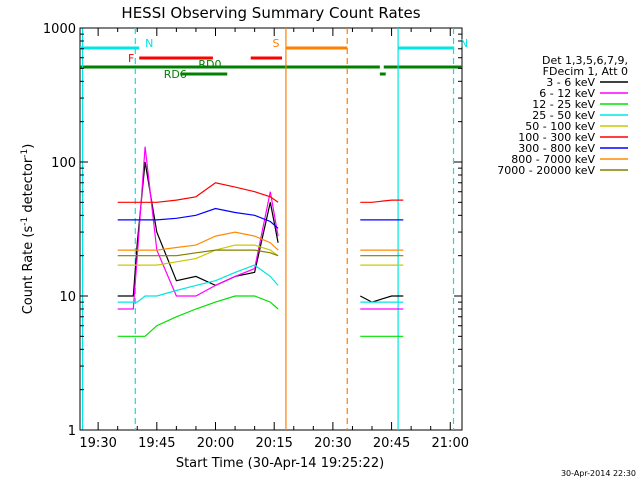 Image resolution: width=640 pixels, height=480 pixels. Describe the element at coordinates (270, 13) in the screenshot. I see `chart-title: HESSI Observing Summary Count Rates` at that location.